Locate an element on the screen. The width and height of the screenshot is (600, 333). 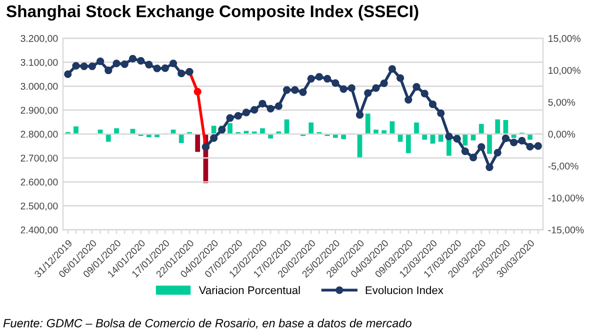
y-tick-label: 3.100,00 is located at coordinates (39, 62).